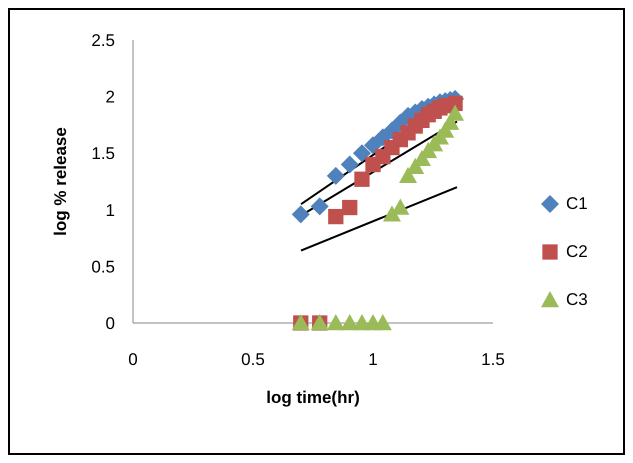 This screenshot has width=633, height=463. What do you see at coordinates (110, 324) in the screenshot?
I see `y-tick-label: 0` at bounding box center [110, 324].